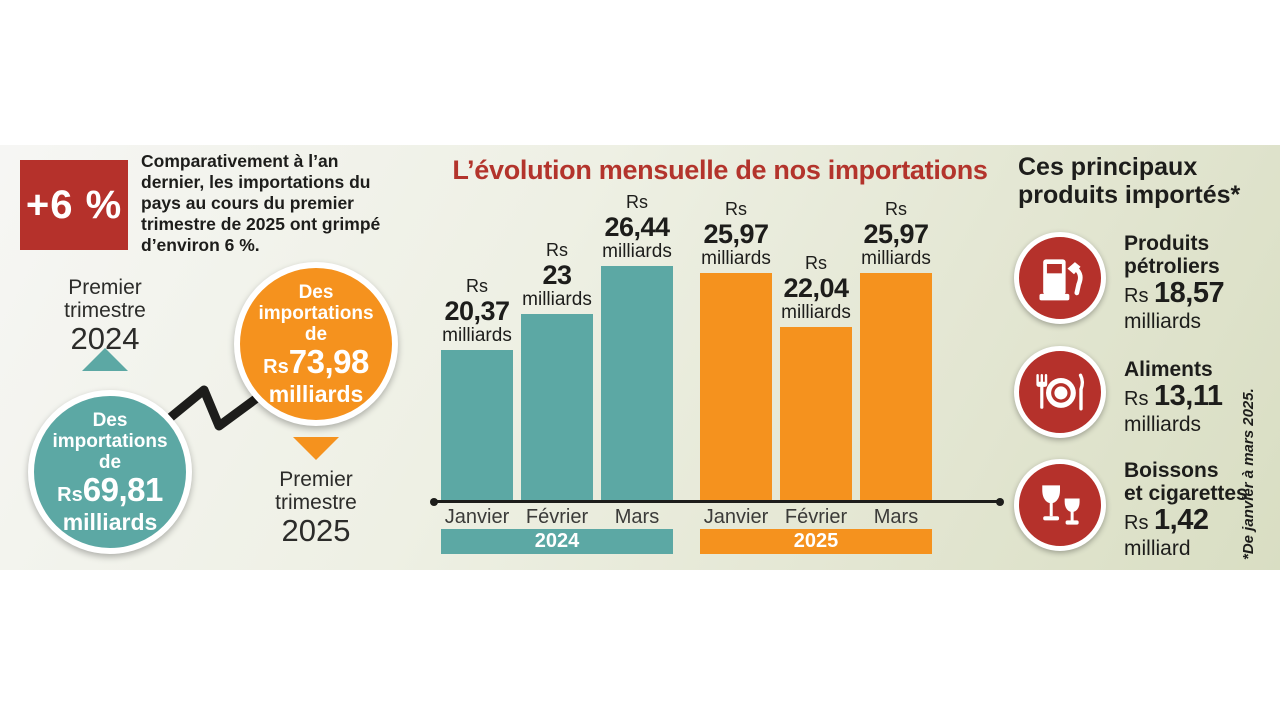 The image size is (1280, 720). I want to click on period-year: 2025, so click(316, 530).